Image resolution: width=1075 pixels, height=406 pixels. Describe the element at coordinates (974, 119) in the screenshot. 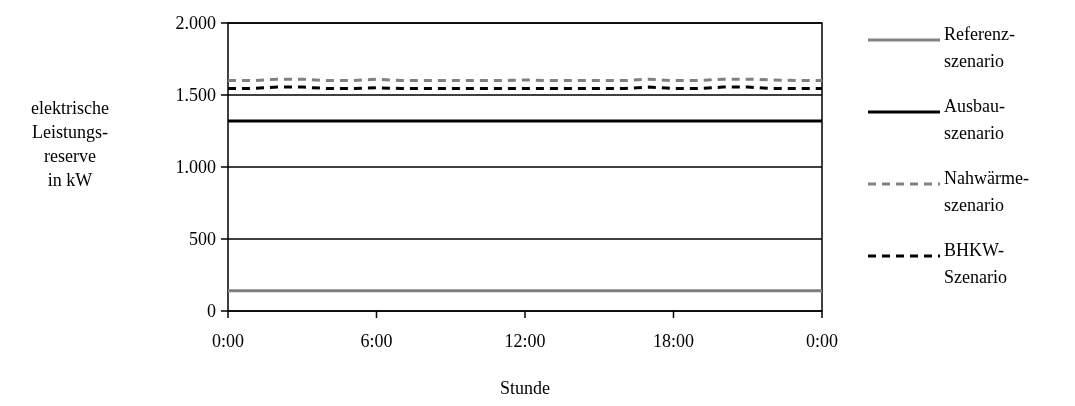

I see `legend-label: Ausbau- szenario` at that location.